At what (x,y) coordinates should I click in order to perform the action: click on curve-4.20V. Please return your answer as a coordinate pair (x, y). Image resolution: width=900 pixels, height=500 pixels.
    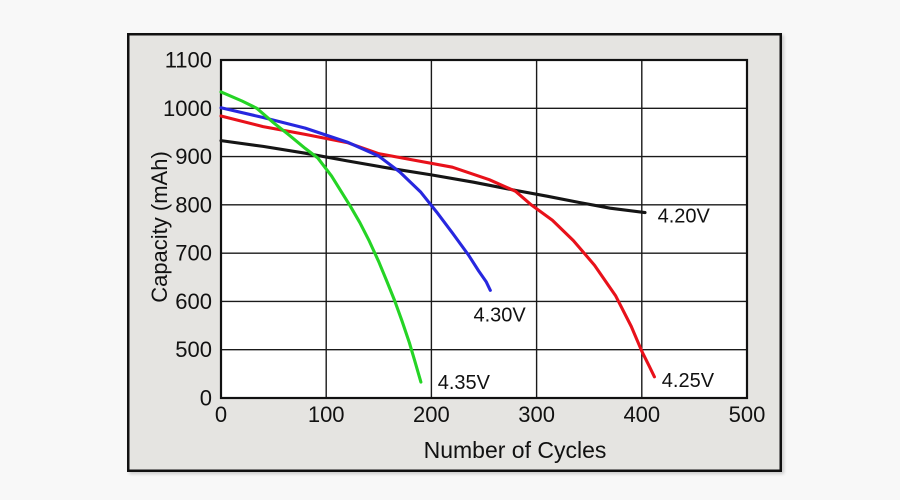
    Looking at the image, I should click on (433, 177).